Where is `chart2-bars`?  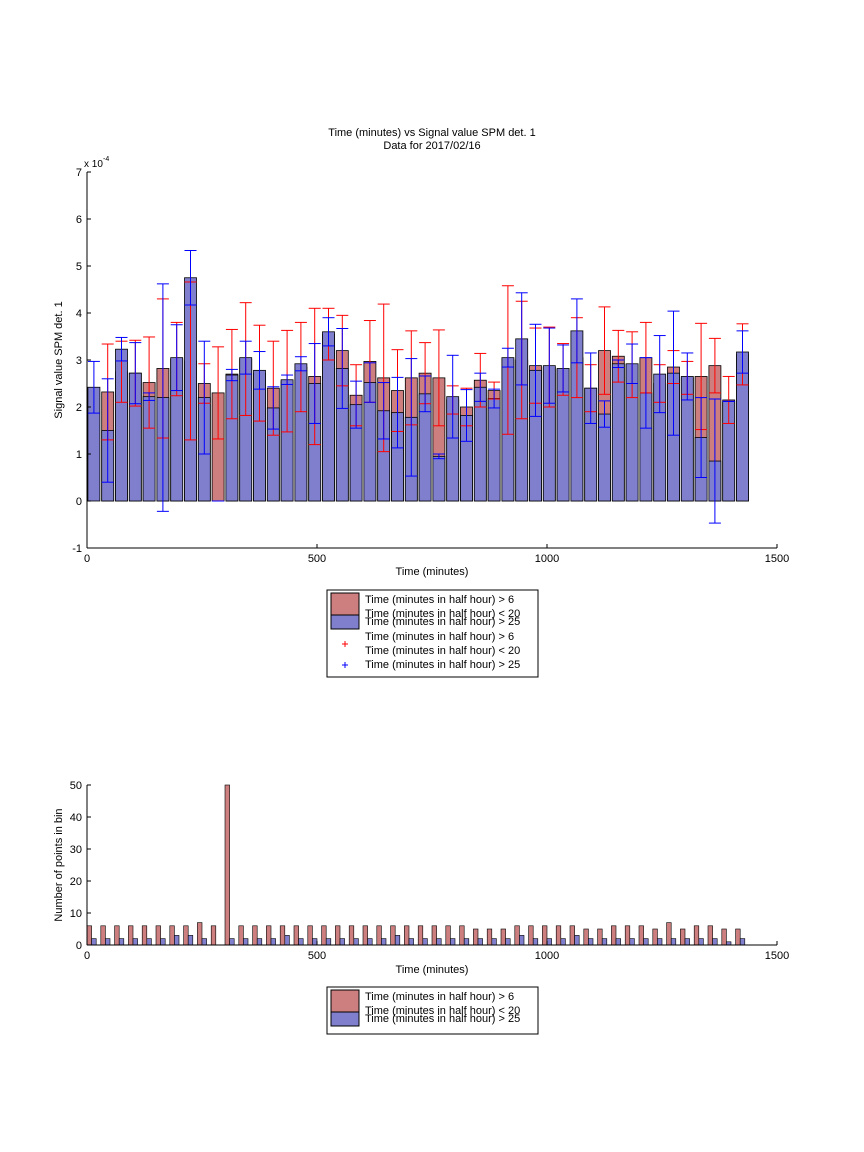
chart2-bars is located at coordinates (416, 865).